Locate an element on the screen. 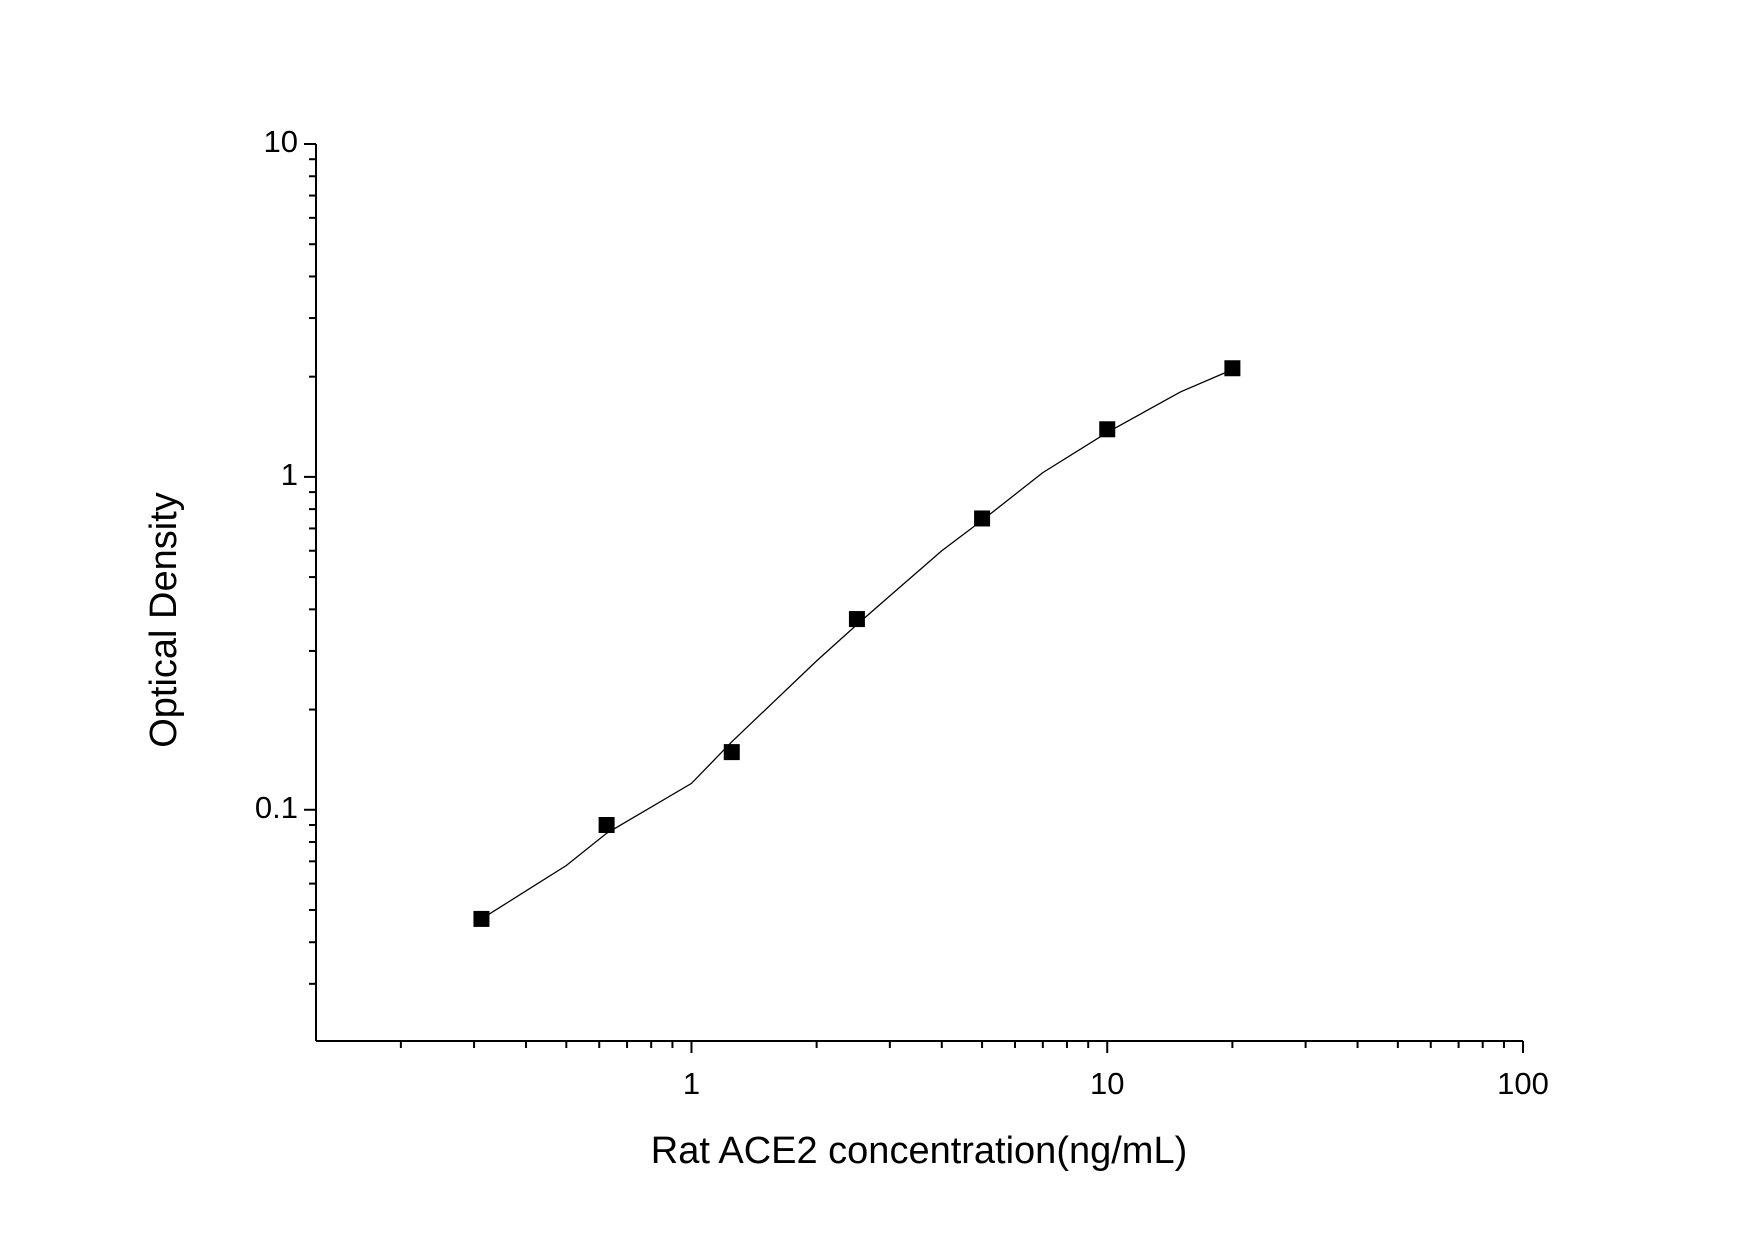 The width and height of the screenshot is (1755, 1240). x-tick-label: 10 is located at coordinates (1107, 1083).